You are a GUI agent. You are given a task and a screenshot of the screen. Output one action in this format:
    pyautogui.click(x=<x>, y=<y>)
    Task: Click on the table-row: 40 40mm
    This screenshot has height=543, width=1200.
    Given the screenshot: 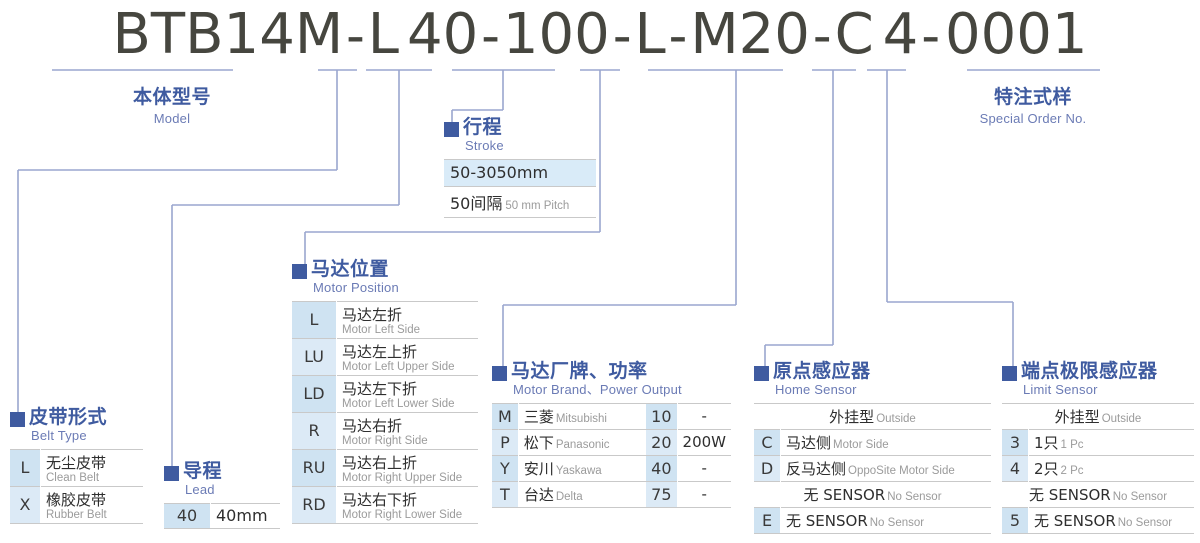 What is the action you would take?
    pyautogui.click(x=222, y=515)
    